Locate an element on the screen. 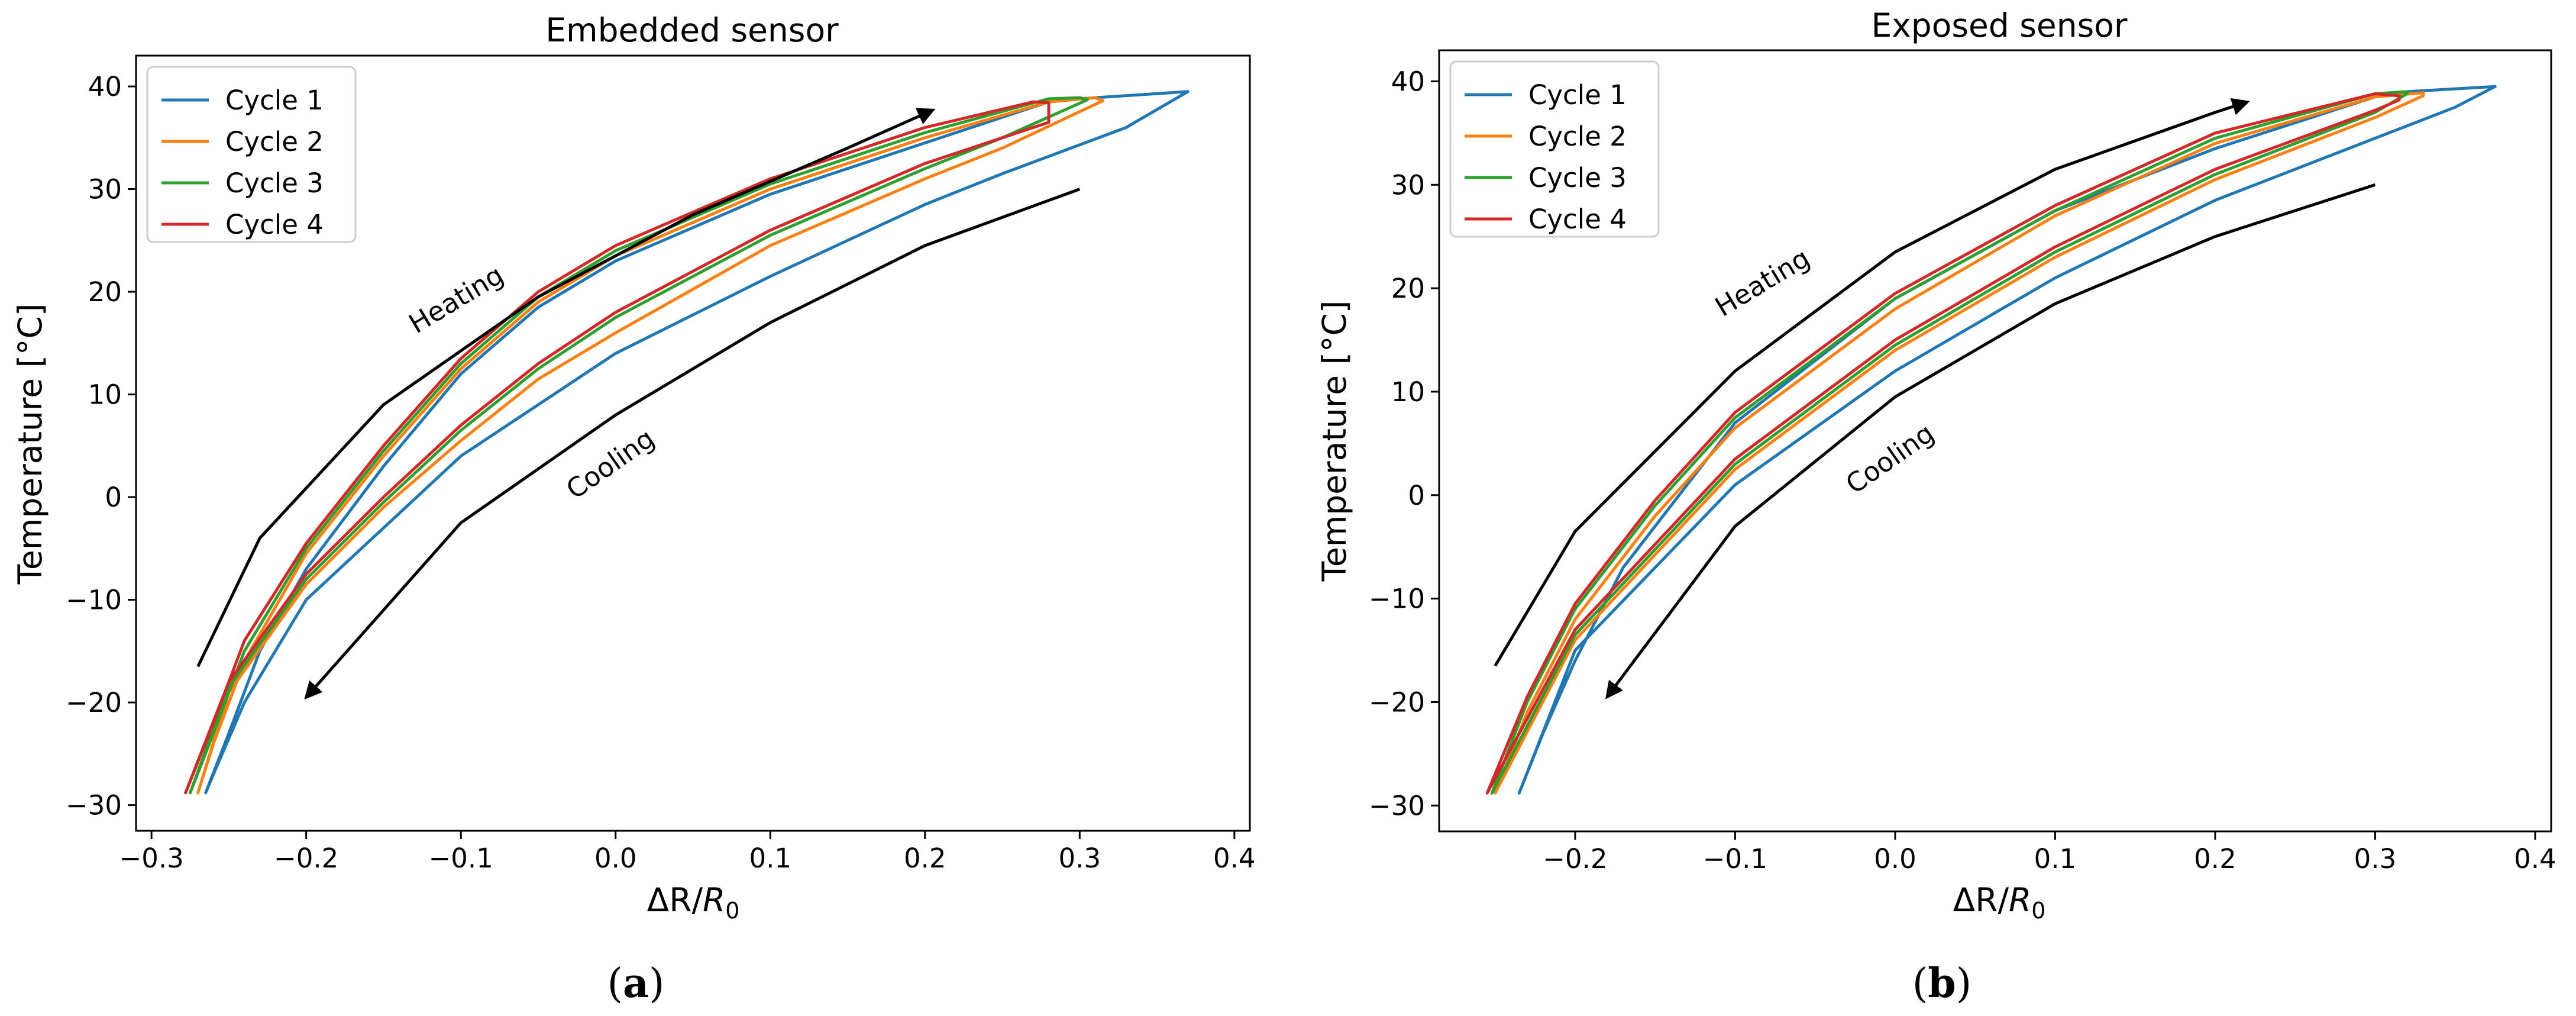  y-tick-label-b: 30 is located at coordinates (1408, 185).